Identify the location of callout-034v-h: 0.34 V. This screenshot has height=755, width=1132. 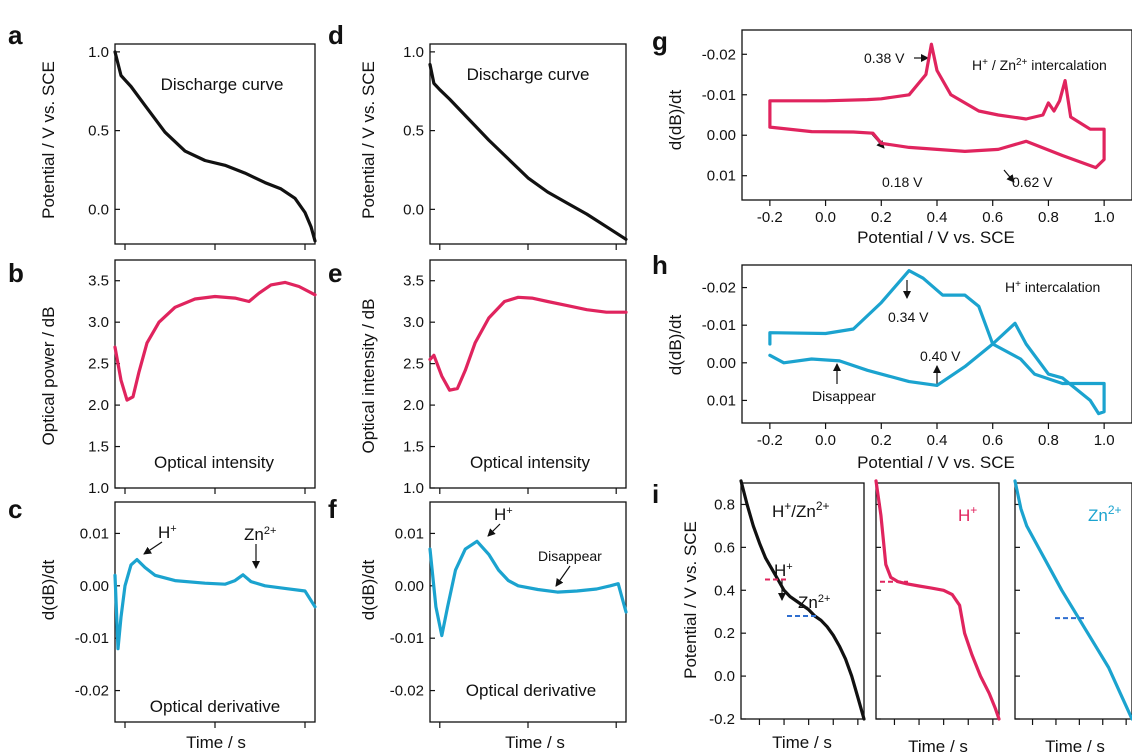
(908, 317).